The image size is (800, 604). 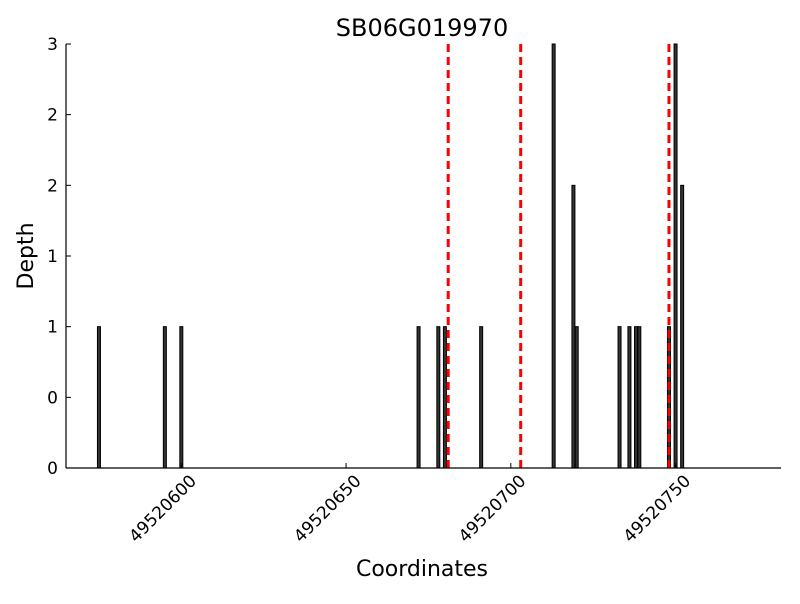 I want to click on x-axis-label: Coordinates, so click(x=422, y=569).